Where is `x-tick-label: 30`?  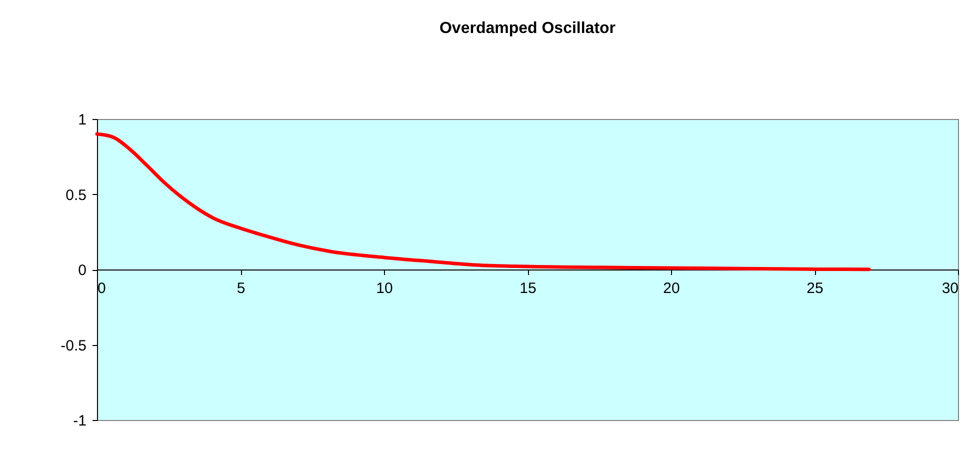
x-tick-label: 30 is located at coordinates (950, 288).